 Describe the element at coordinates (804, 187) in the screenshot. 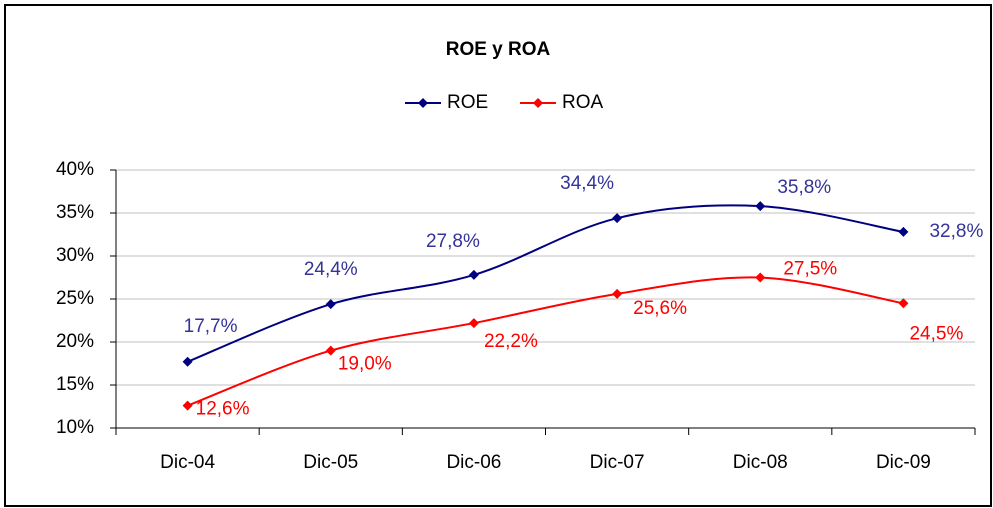

I see `data-label: 35,8%` at that location.